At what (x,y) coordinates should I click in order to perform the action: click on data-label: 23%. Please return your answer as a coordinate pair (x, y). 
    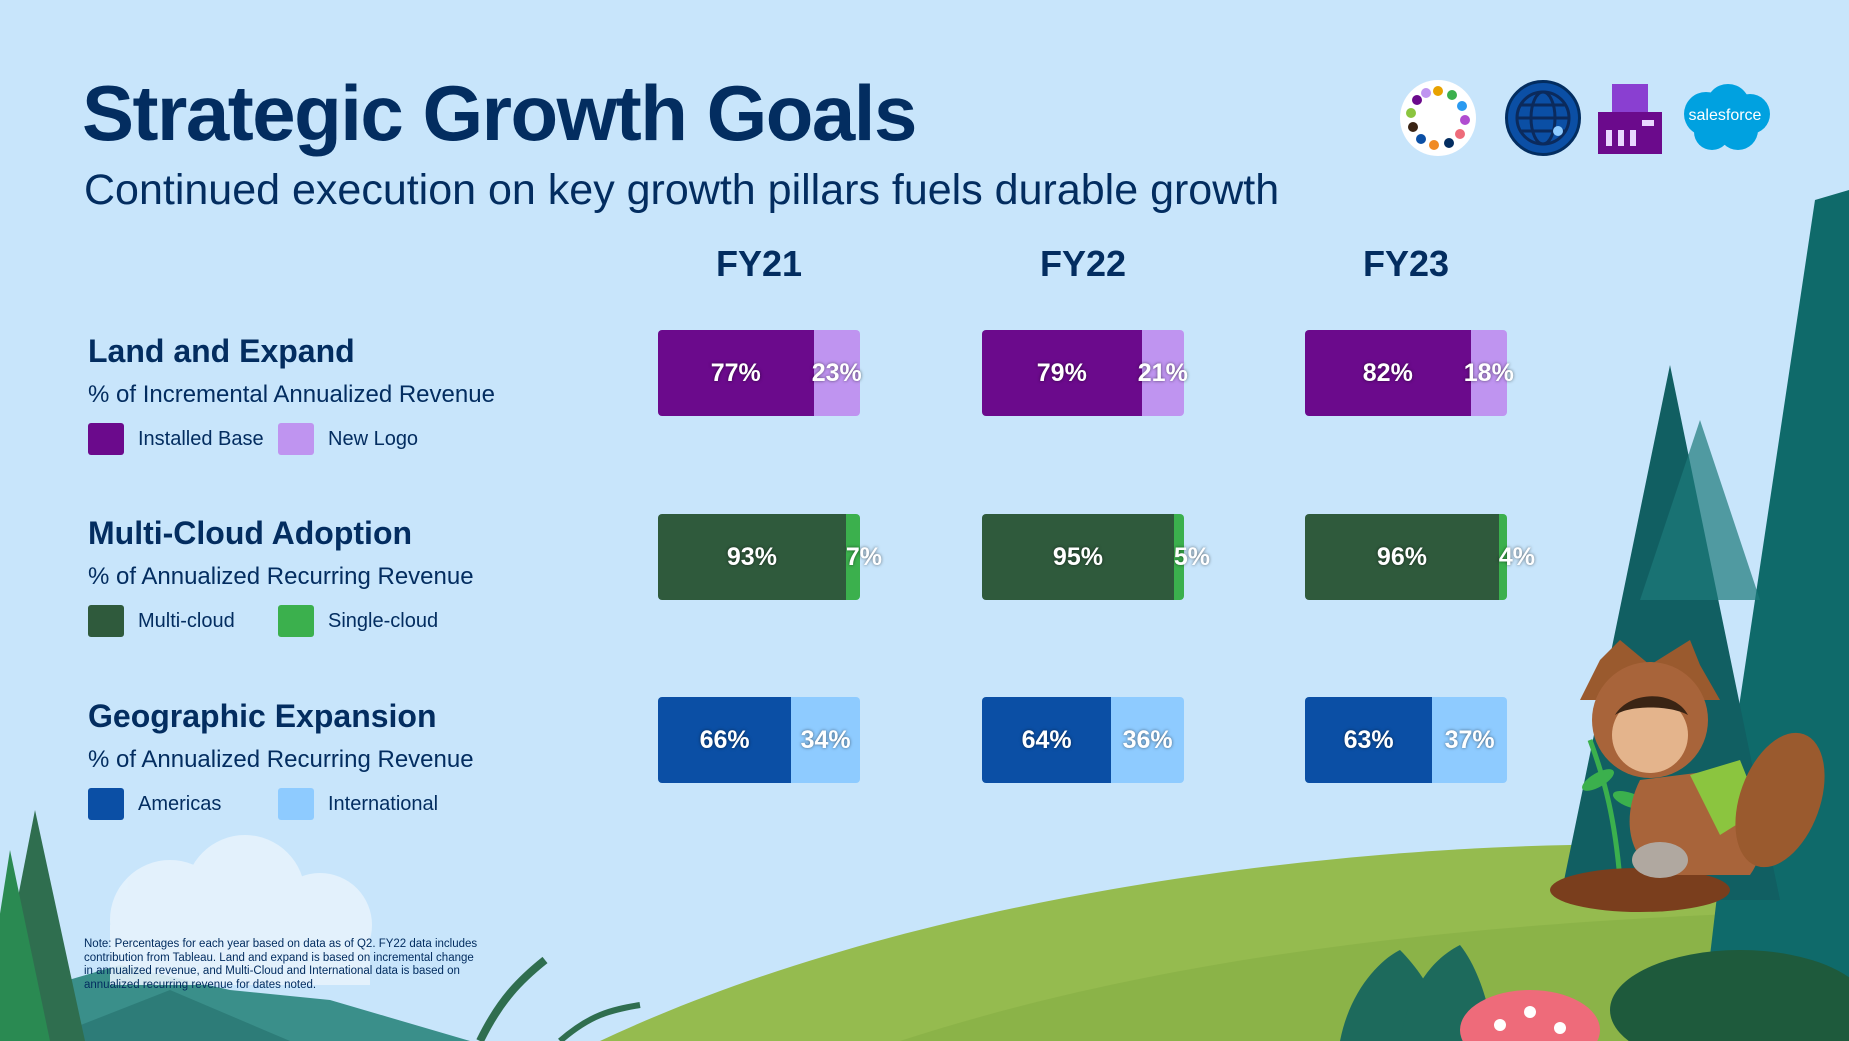
    Looking at the image, I should click on (836, 372).